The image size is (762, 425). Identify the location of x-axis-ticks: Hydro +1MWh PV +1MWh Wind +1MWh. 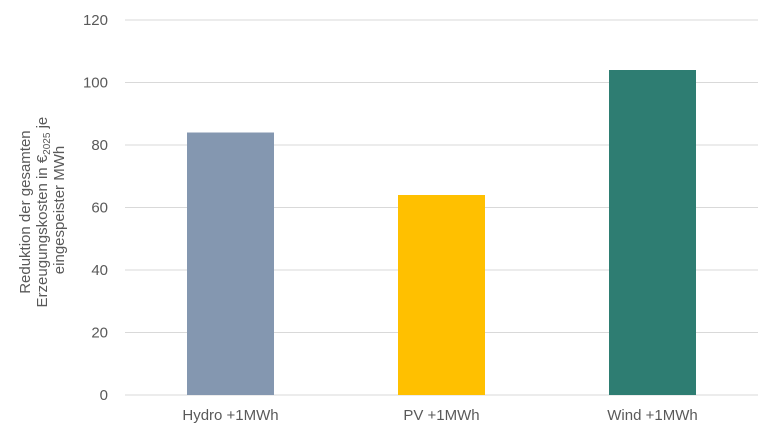
(439, 415).